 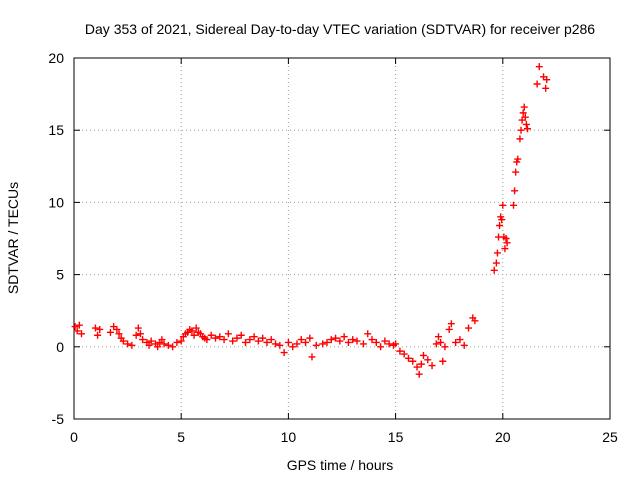 I want to click on y-tick-label: -5, so click(x=58, y=419).